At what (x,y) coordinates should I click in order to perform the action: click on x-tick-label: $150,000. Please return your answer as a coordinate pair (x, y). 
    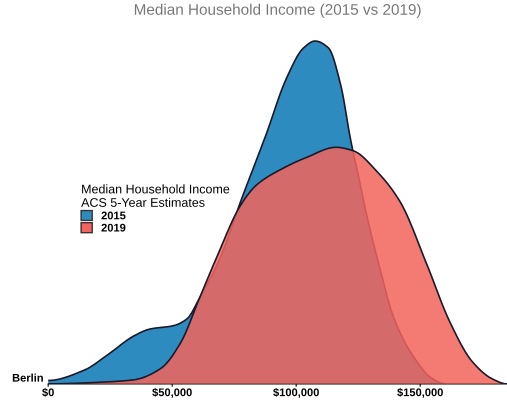
    Looking at the image, I should click on (420, 393).